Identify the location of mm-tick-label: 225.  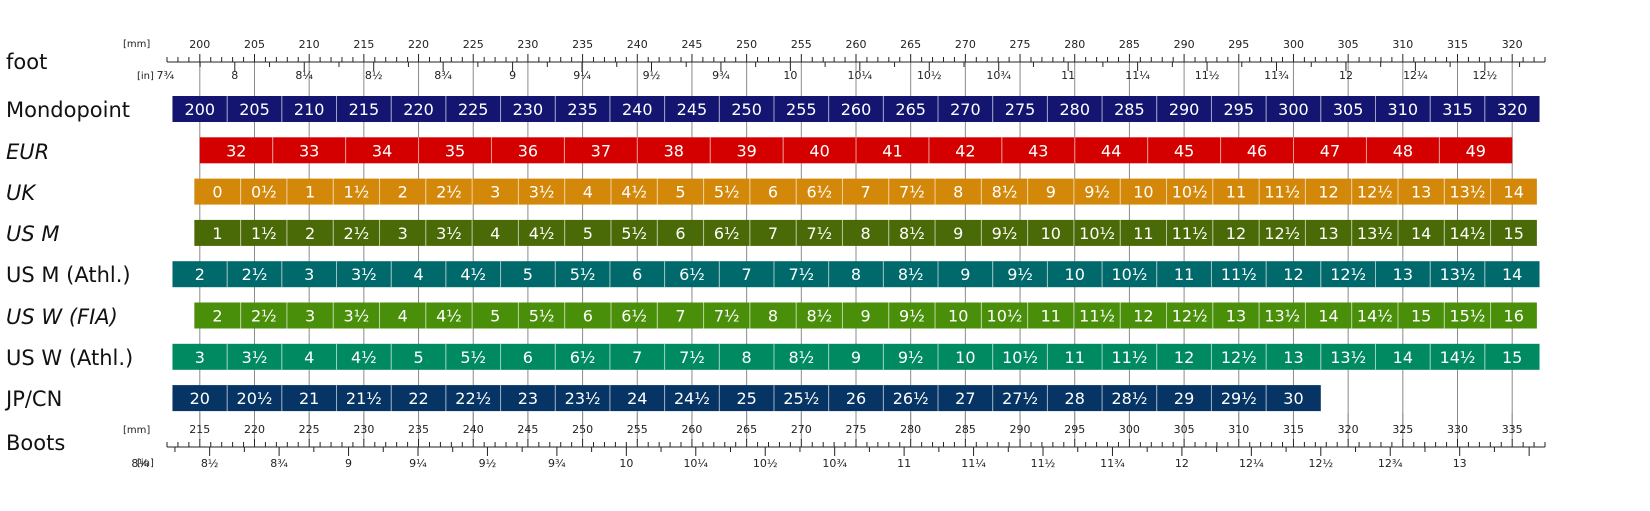
(473, 44).